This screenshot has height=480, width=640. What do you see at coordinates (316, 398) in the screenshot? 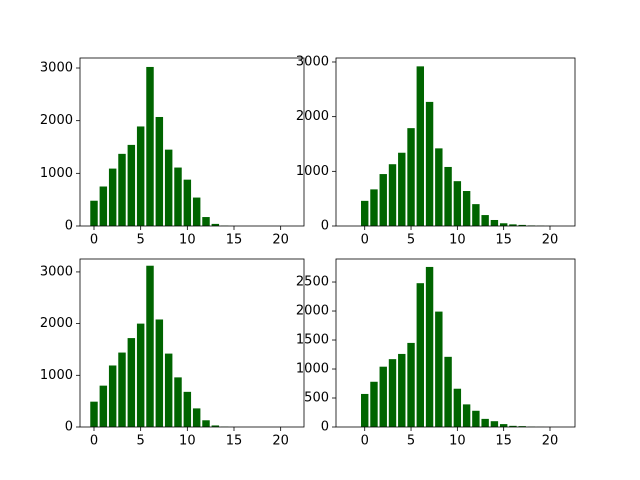
I see `y-tick-label: 500` at bounding box center [316, 398].